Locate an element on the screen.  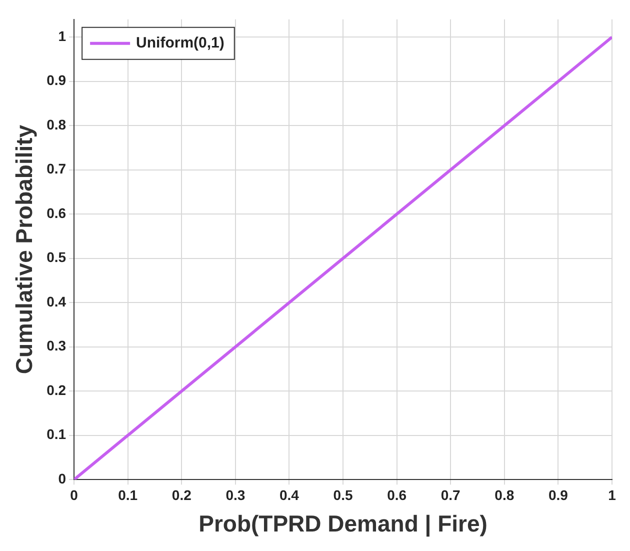
x-tick-label: 0.2 is located at coordinates (182, 494).